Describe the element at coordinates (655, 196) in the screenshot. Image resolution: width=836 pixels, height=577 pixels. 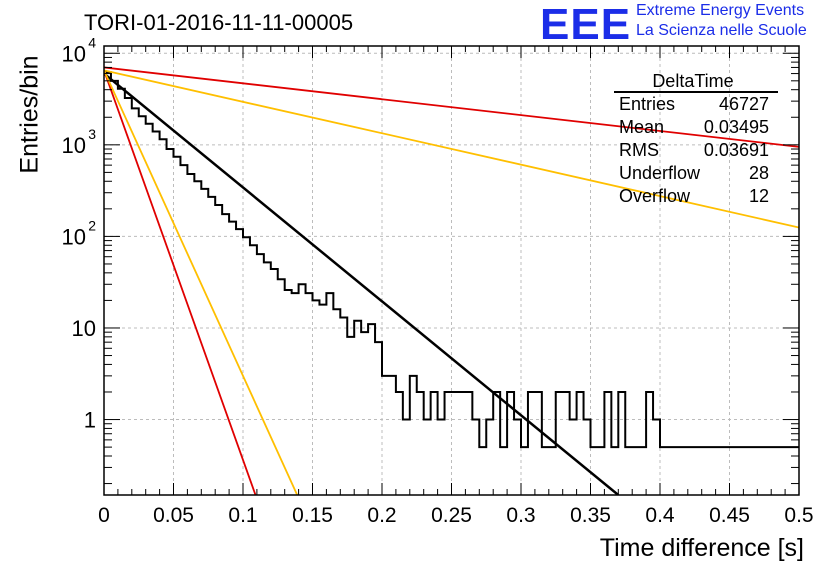
I see `stats-row-label: Overflow` at that location.